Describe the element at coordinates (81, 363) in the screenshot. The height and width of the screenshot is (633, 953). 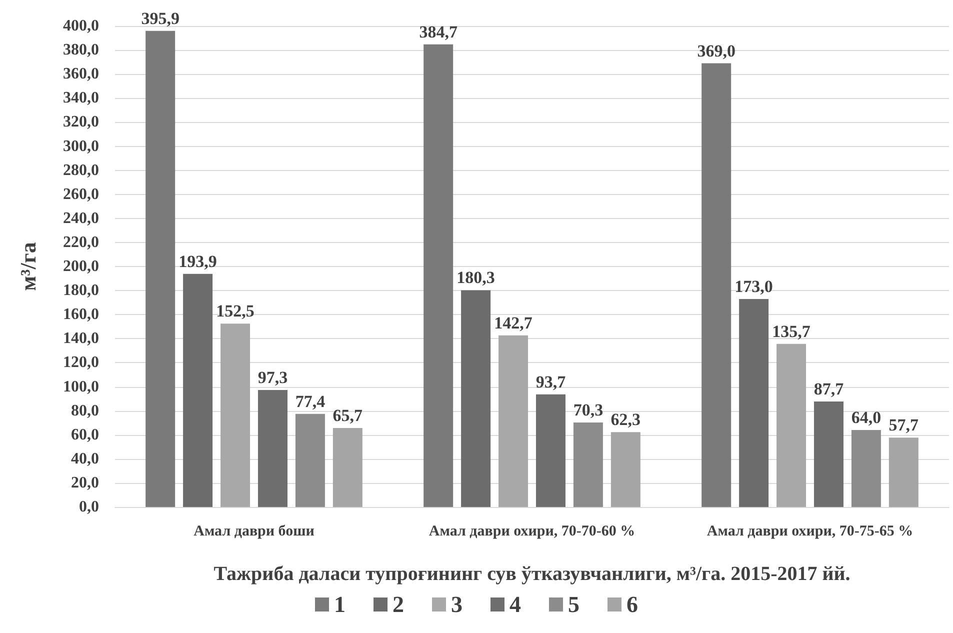
I see `y-tick-label: 120,0` at that location.